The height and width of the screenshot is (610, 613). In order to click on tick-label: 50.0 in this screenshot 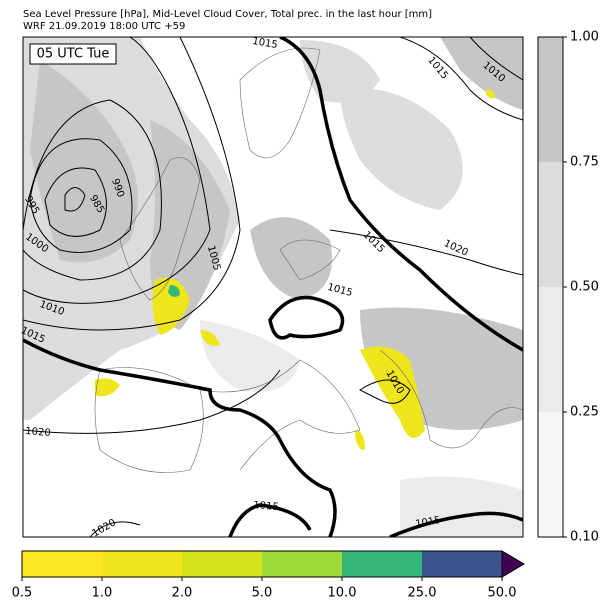, I will do `click(502, 593)`.